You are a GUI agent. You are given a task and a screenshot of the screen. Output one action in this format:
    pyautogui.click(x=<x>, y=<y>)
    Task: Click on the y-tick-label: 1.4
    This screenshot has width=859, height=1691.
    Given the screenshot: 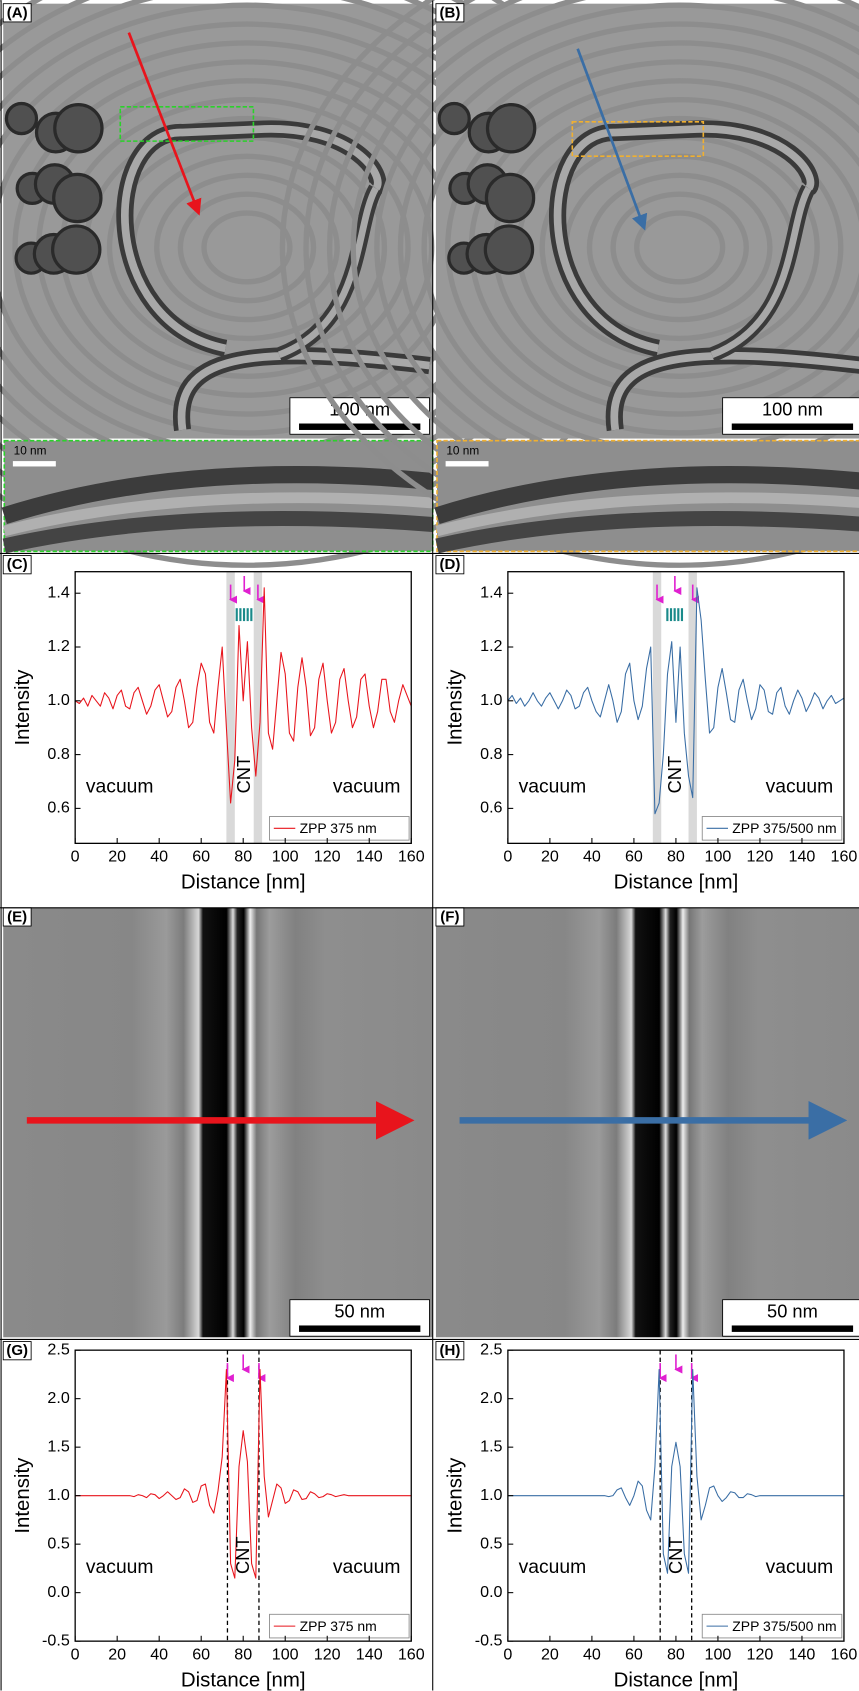 What is the action you would take?
    pyautogui.click(x=491, y=592)
    